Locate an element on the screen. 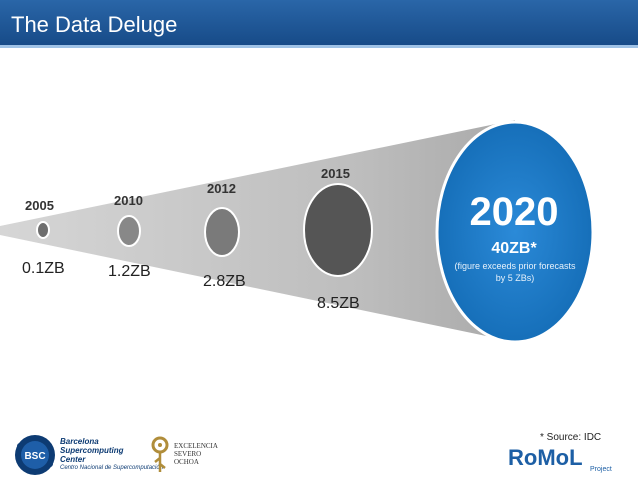 This screenshot has width=638, height=479. severo-line2: SEVERO is located at coordinates (188, 454).